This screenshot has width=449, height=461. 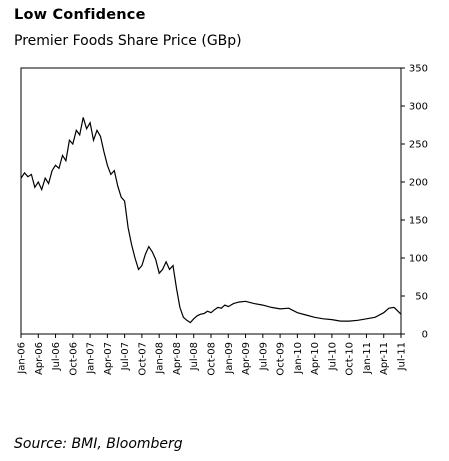 I want to click on x-tick-label: Apr-10, so click(x=315, y=358).